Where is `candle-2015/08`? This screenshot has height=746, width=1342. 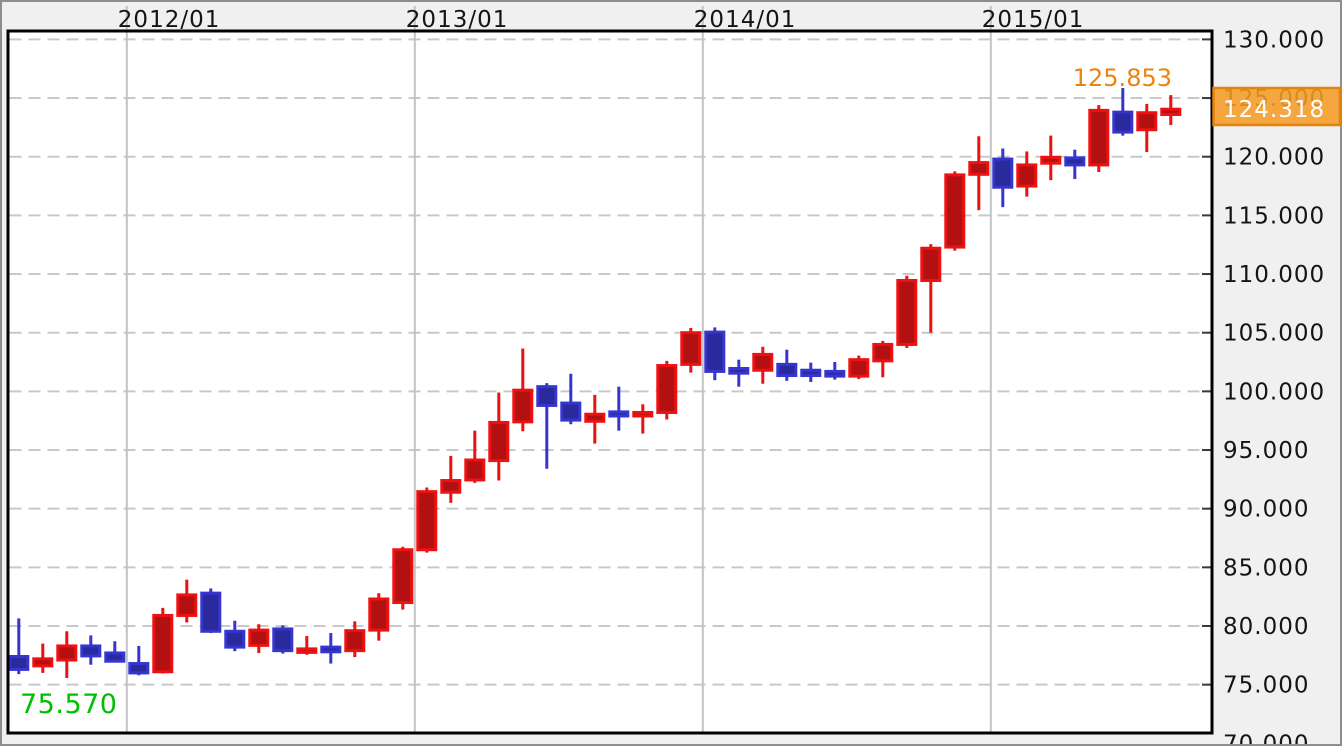
candle-2015/08 is located at coordinates (1171, 110).